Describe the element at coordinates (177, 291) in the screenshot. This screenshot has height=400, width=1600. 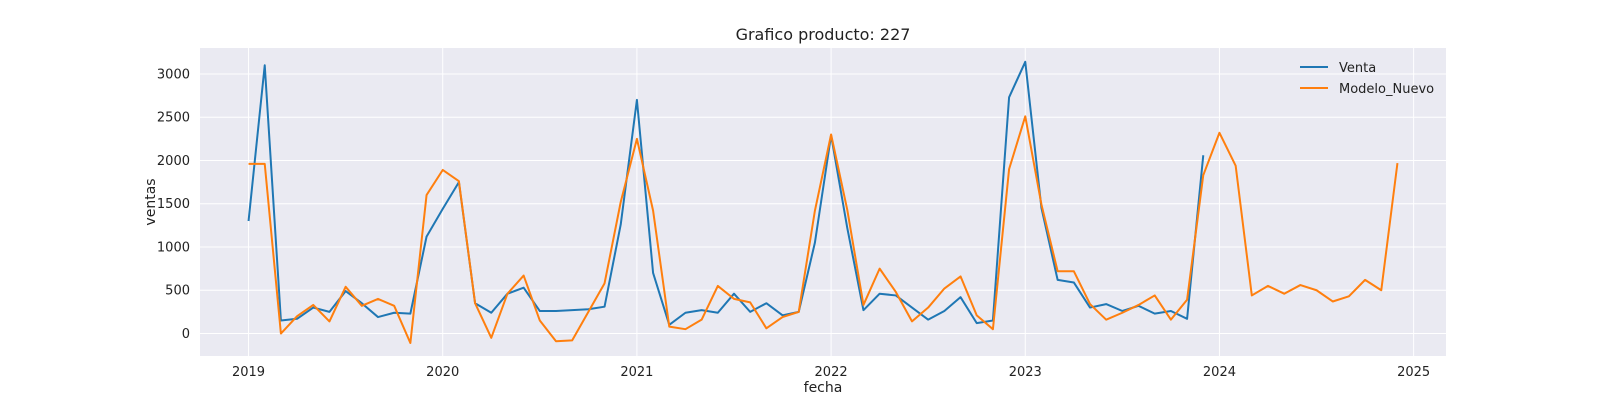
I see `y-tick-label: 500` at that location.